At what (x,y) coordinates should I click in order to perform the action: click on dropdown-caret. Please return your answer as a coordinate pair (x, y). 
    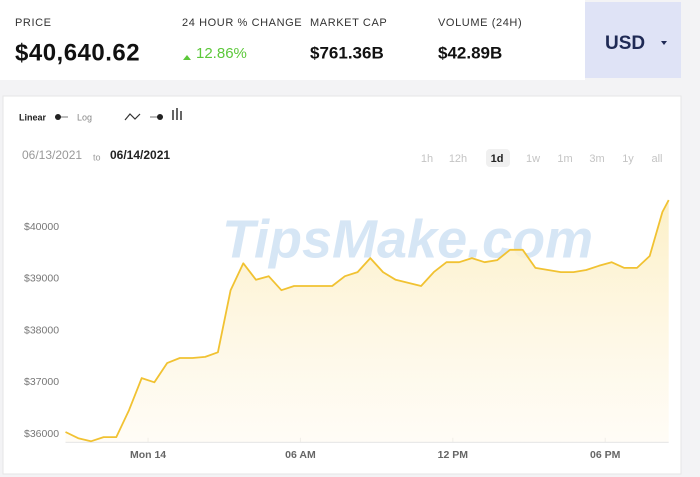
    Looking at the image, I should click on (664, 43).